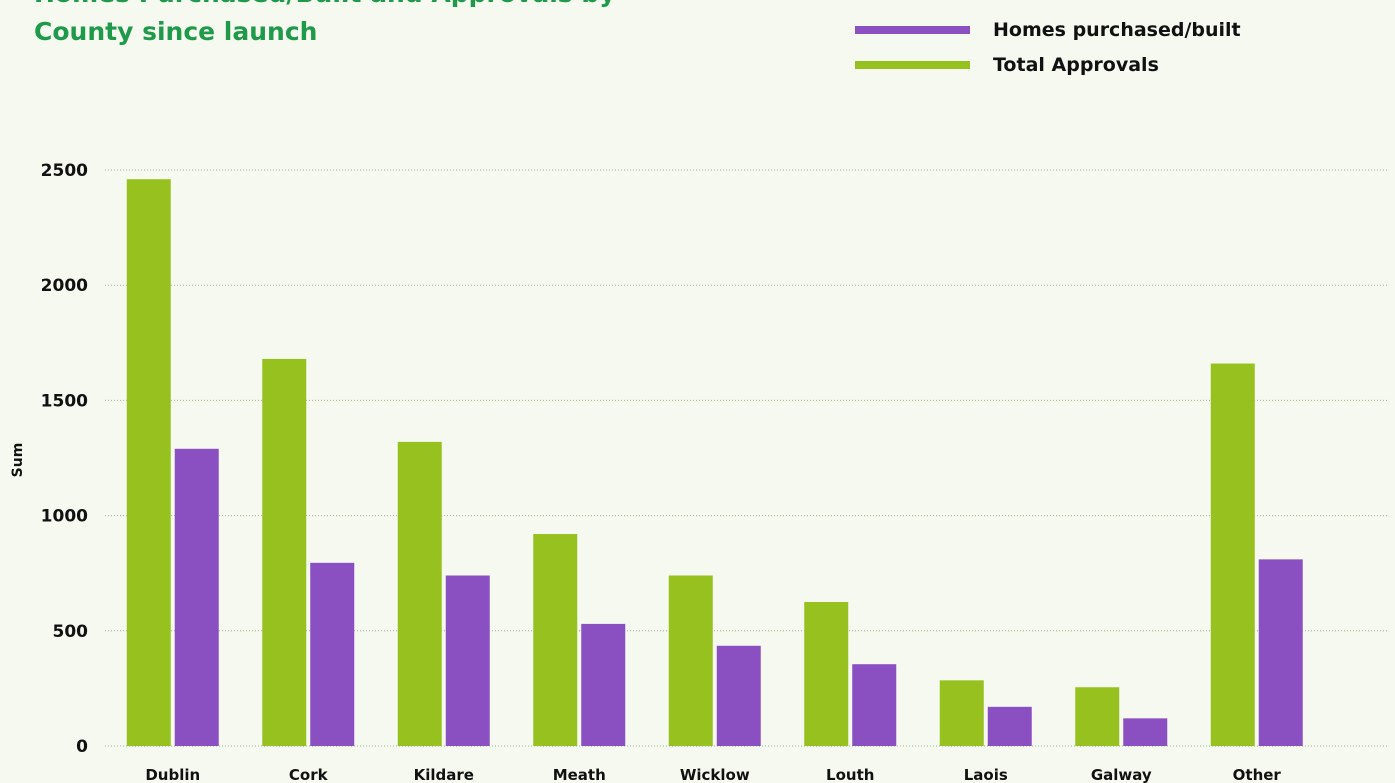  Describe the element at coordinates (64, 401) in the screenshot. I see `y-tick-label: 1500` at that location.